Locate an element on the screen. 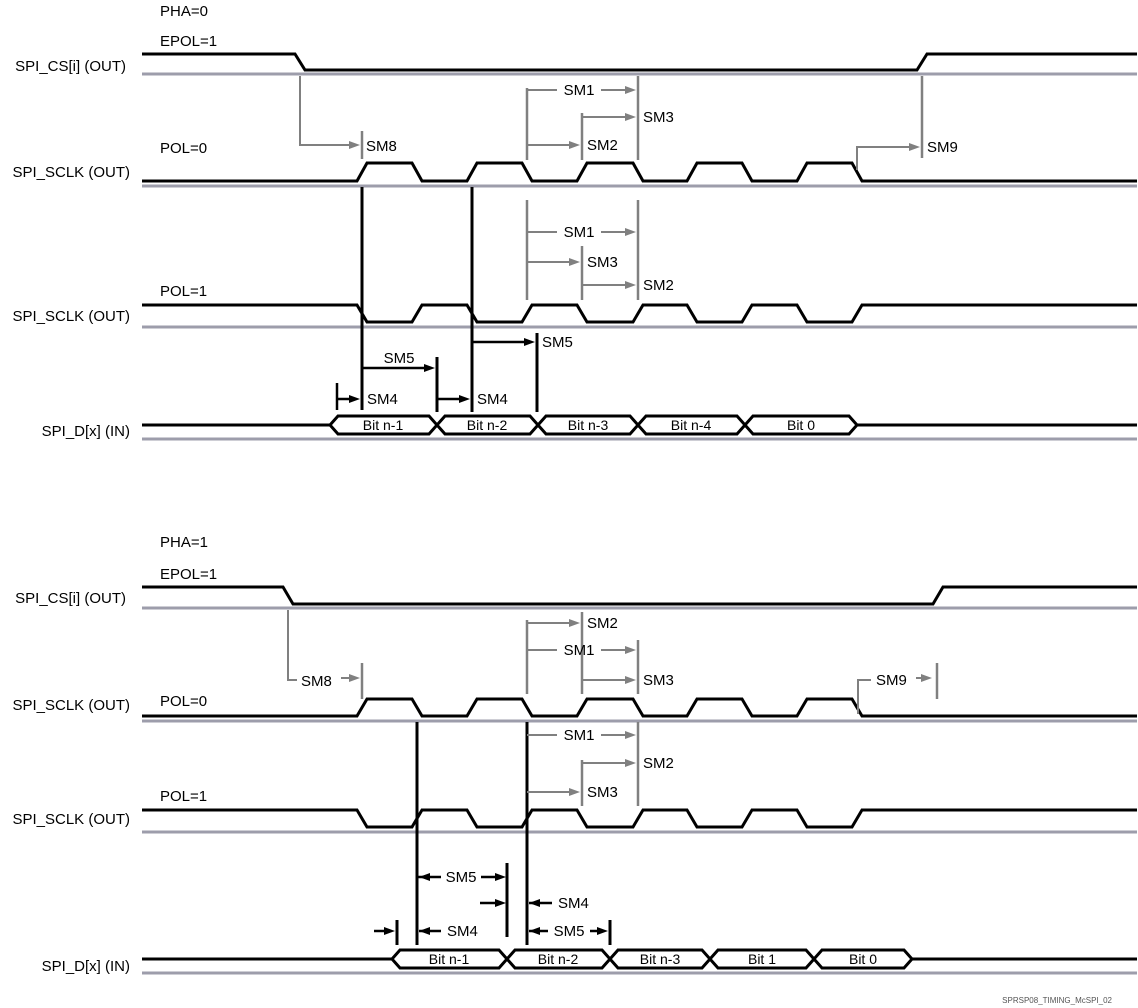  measure-cluster-pol0: SM2 SM1 SM3 is located at coordinates (599, 653).